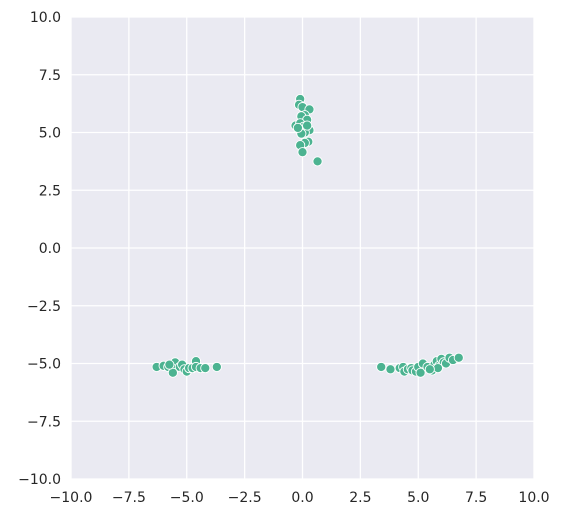 Image resolution: width=562 pixels, height=516 pixels. What do you see at coordinates (187, 498) in the screenshot?
I see `x-tick-label: −5.0` at bounding box center [187, 498].